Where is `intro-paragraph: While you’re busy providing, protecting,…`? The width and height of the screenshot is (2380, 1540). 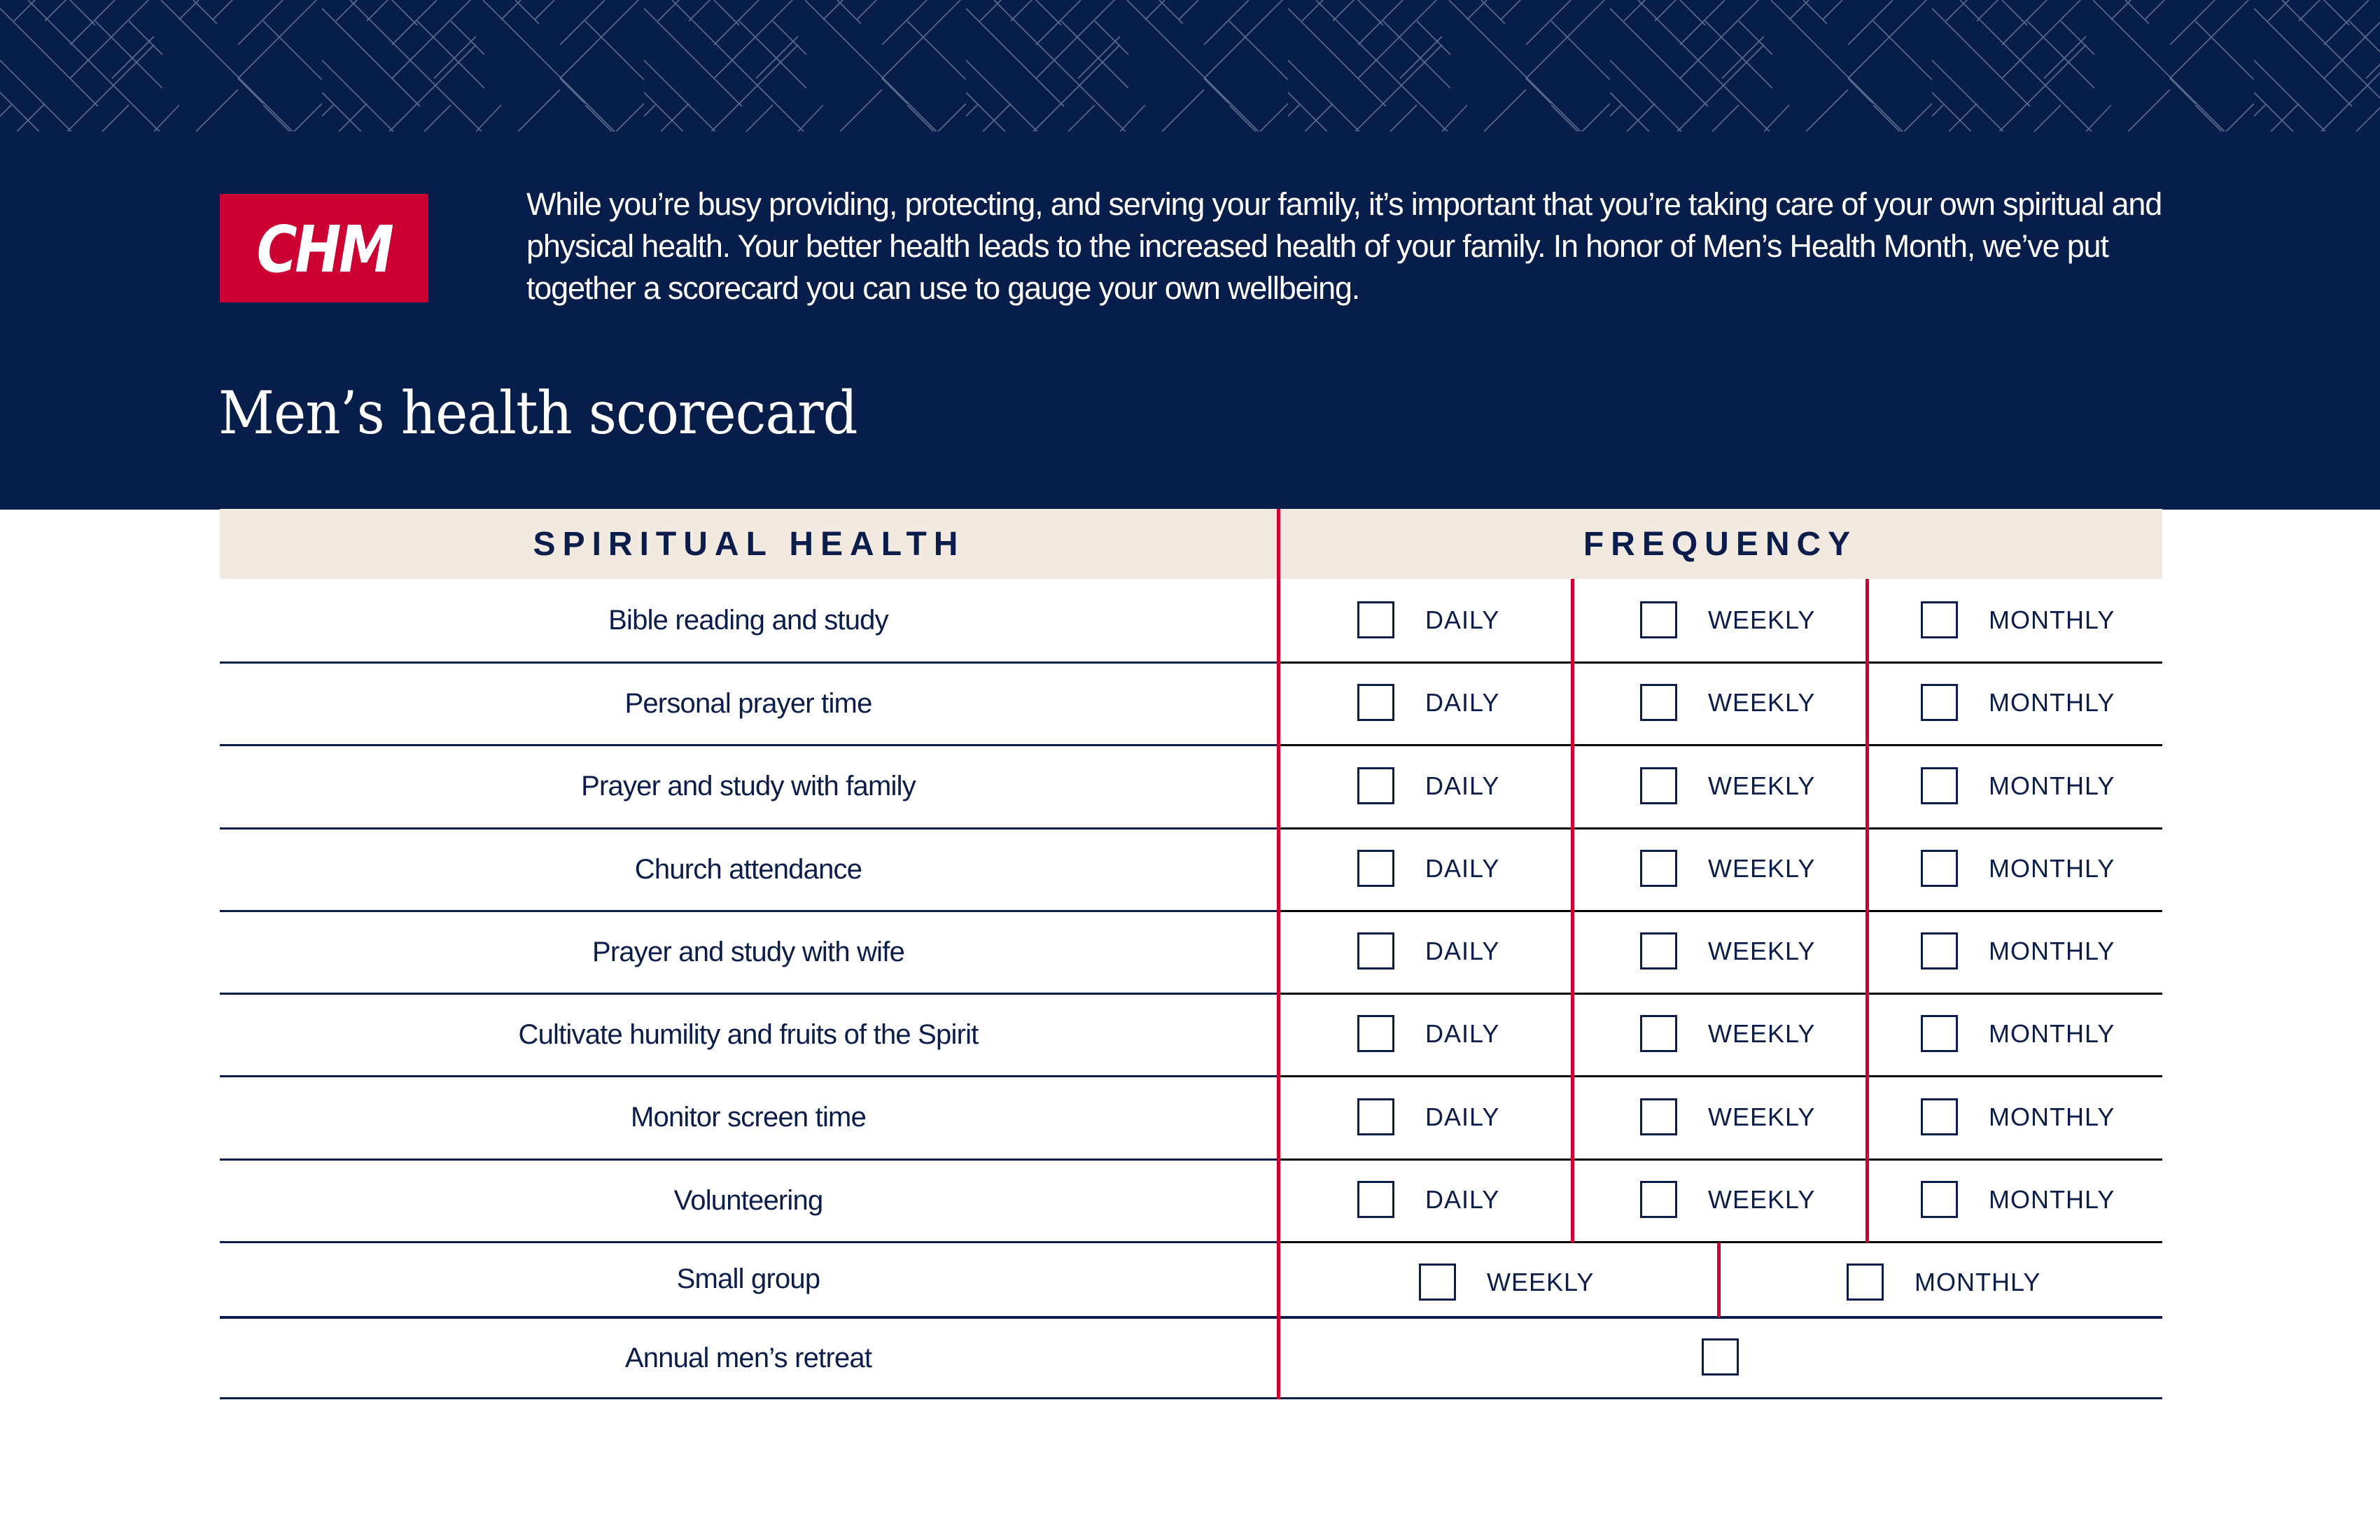 intro-paragraph: While you’re busy providing, protecting,… is located at coordinates (1344, 246).